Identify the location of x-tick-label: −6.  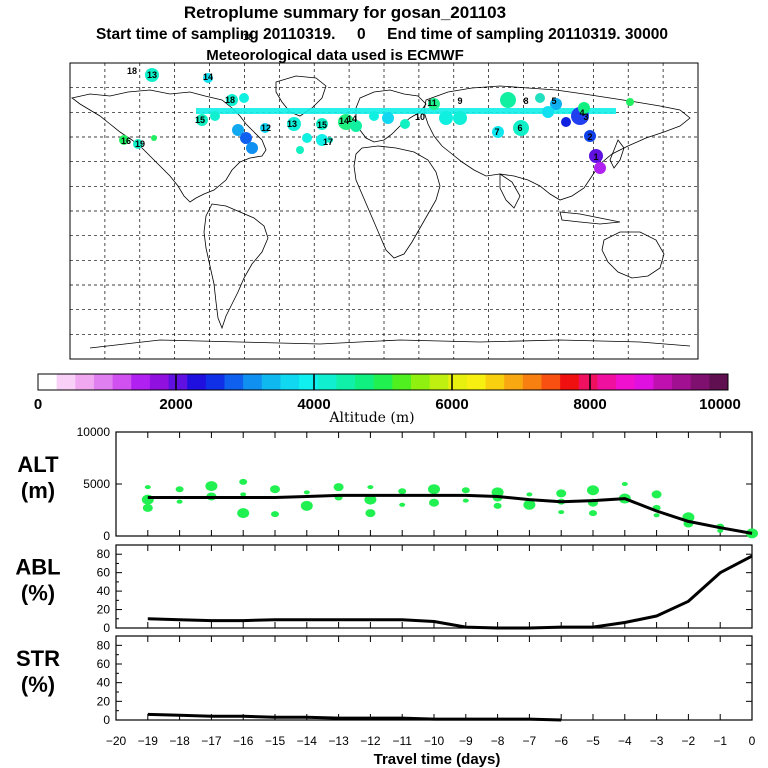
(561, 741).